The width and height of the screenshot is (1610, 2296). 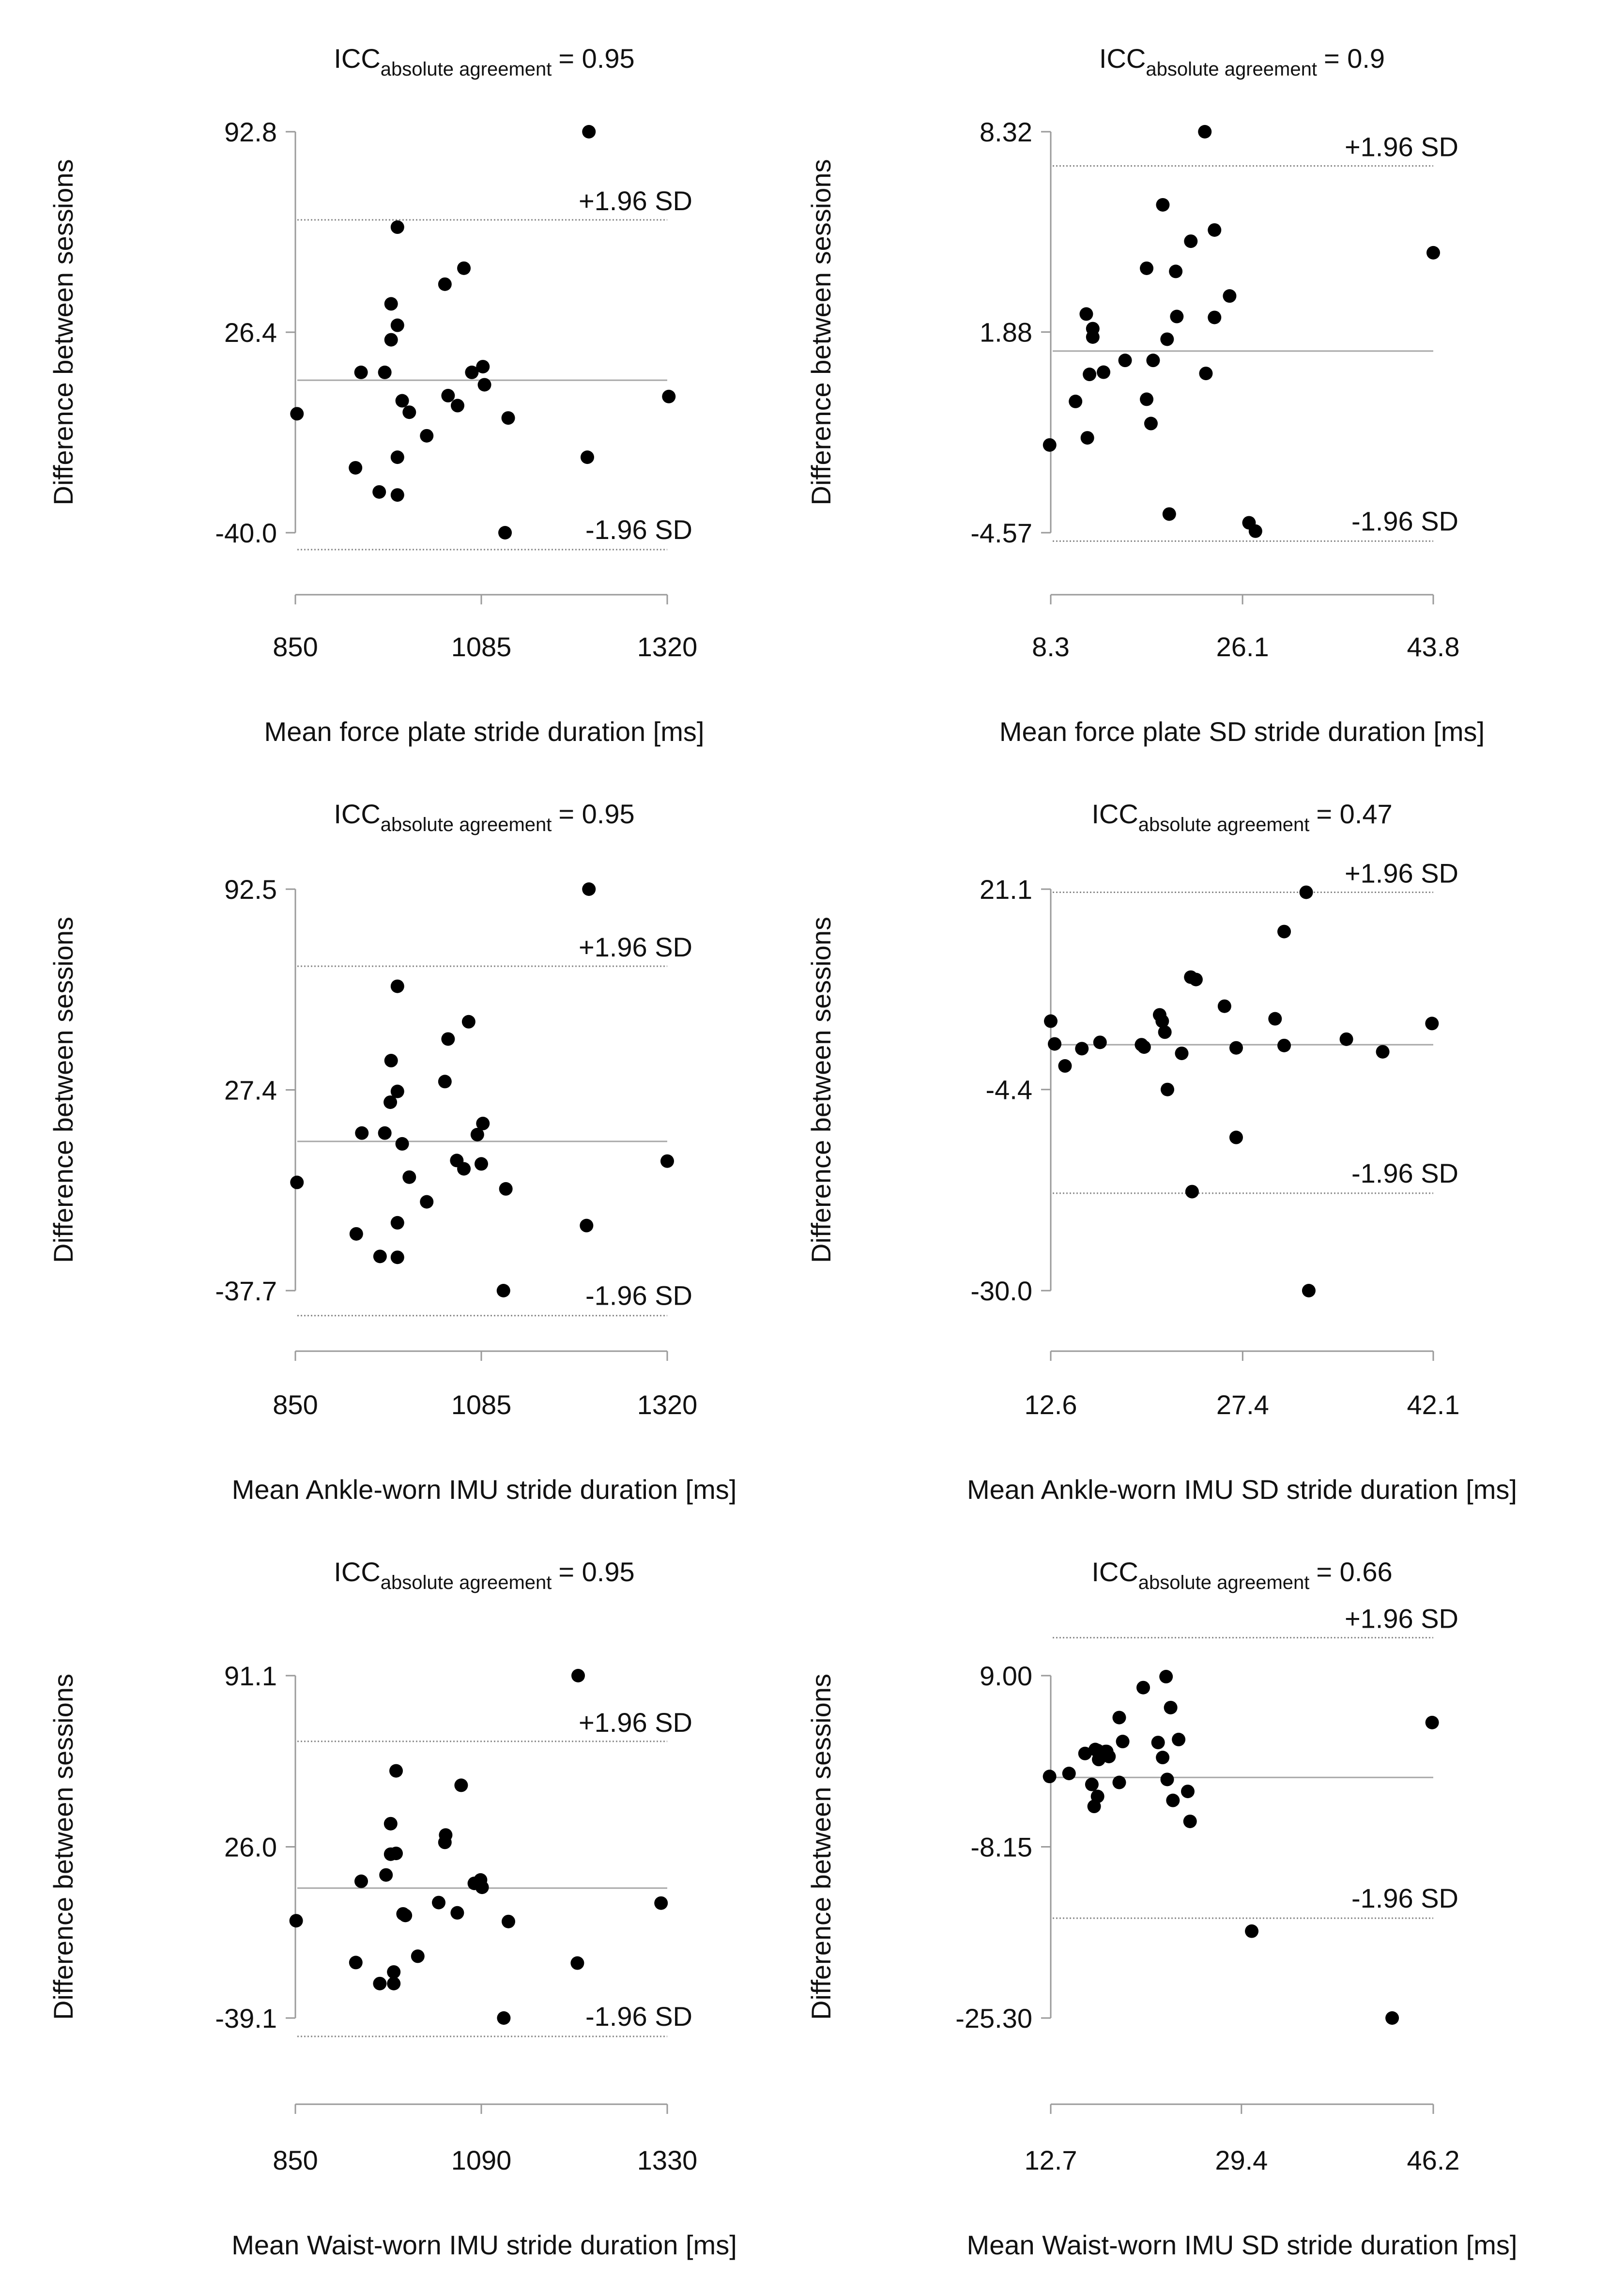 I want to click on y-tick-label: 26.0, so click(x=250, y=1848).